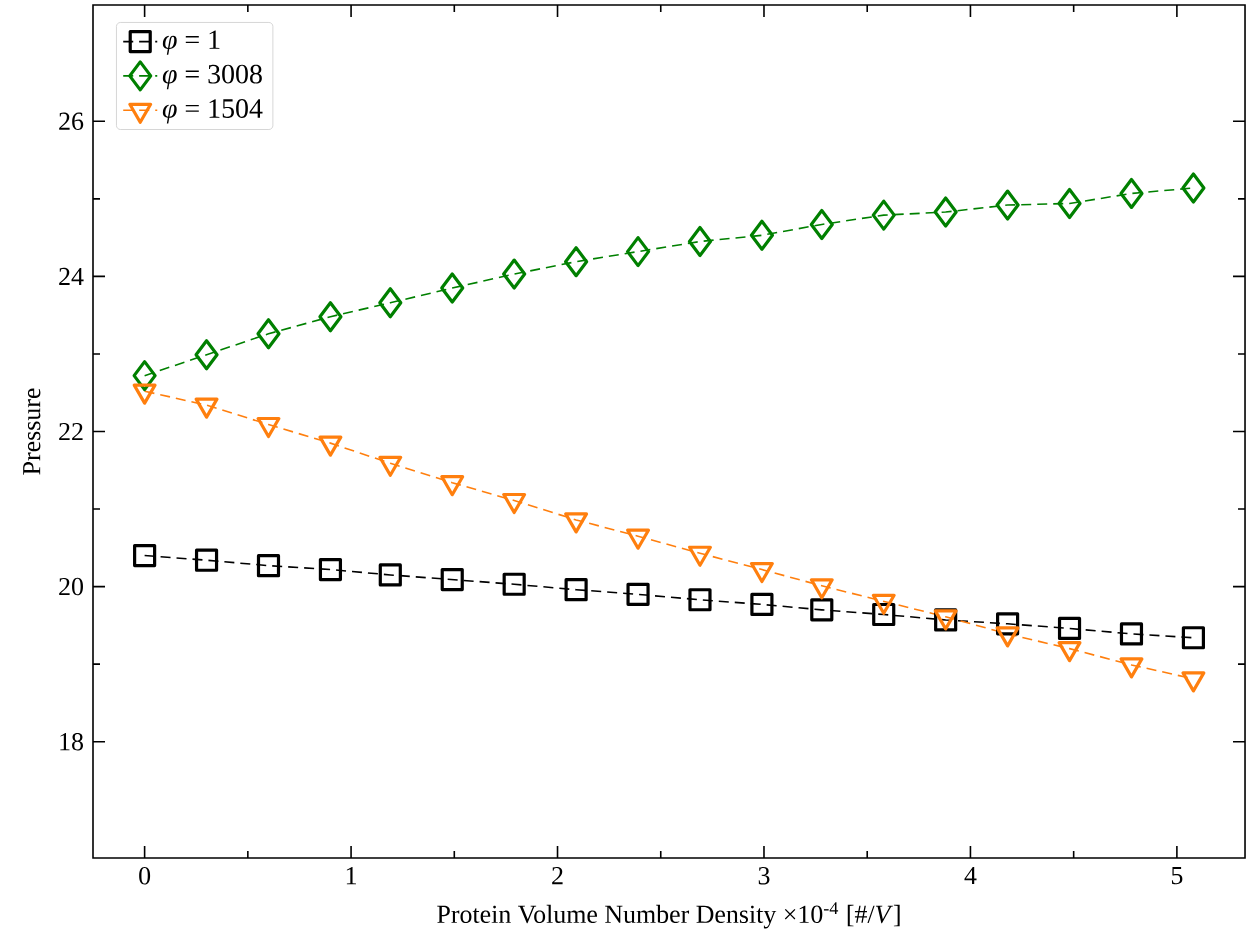  What do you see at coordinates (191, 42) in the screenshot?
I see `legend-label: φ = 1` at bounding box center [191, 42].